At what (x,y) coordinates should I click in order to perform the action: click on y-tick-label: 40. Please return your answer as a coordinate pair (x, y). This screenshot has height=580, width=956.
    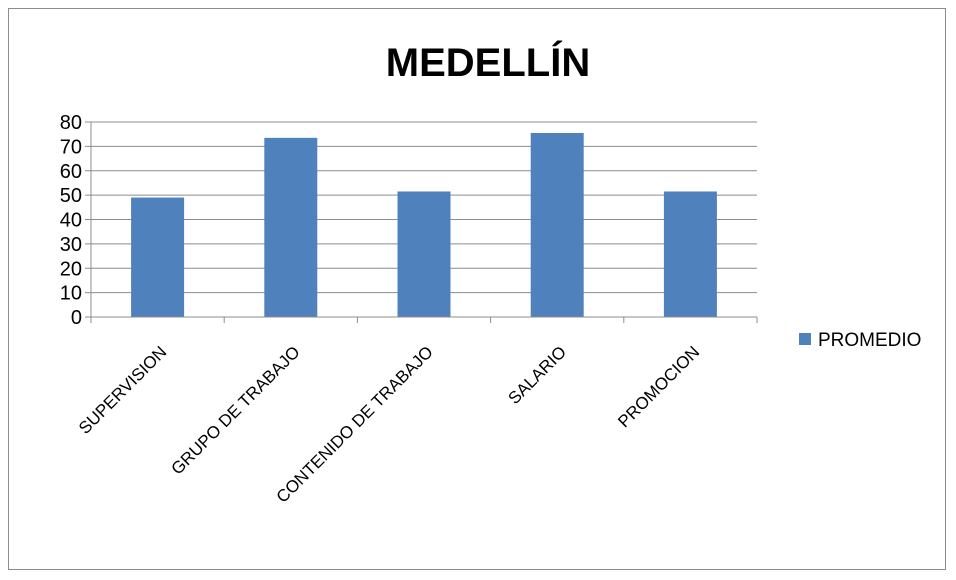
    Looking at the image, I should click on (71, 221).